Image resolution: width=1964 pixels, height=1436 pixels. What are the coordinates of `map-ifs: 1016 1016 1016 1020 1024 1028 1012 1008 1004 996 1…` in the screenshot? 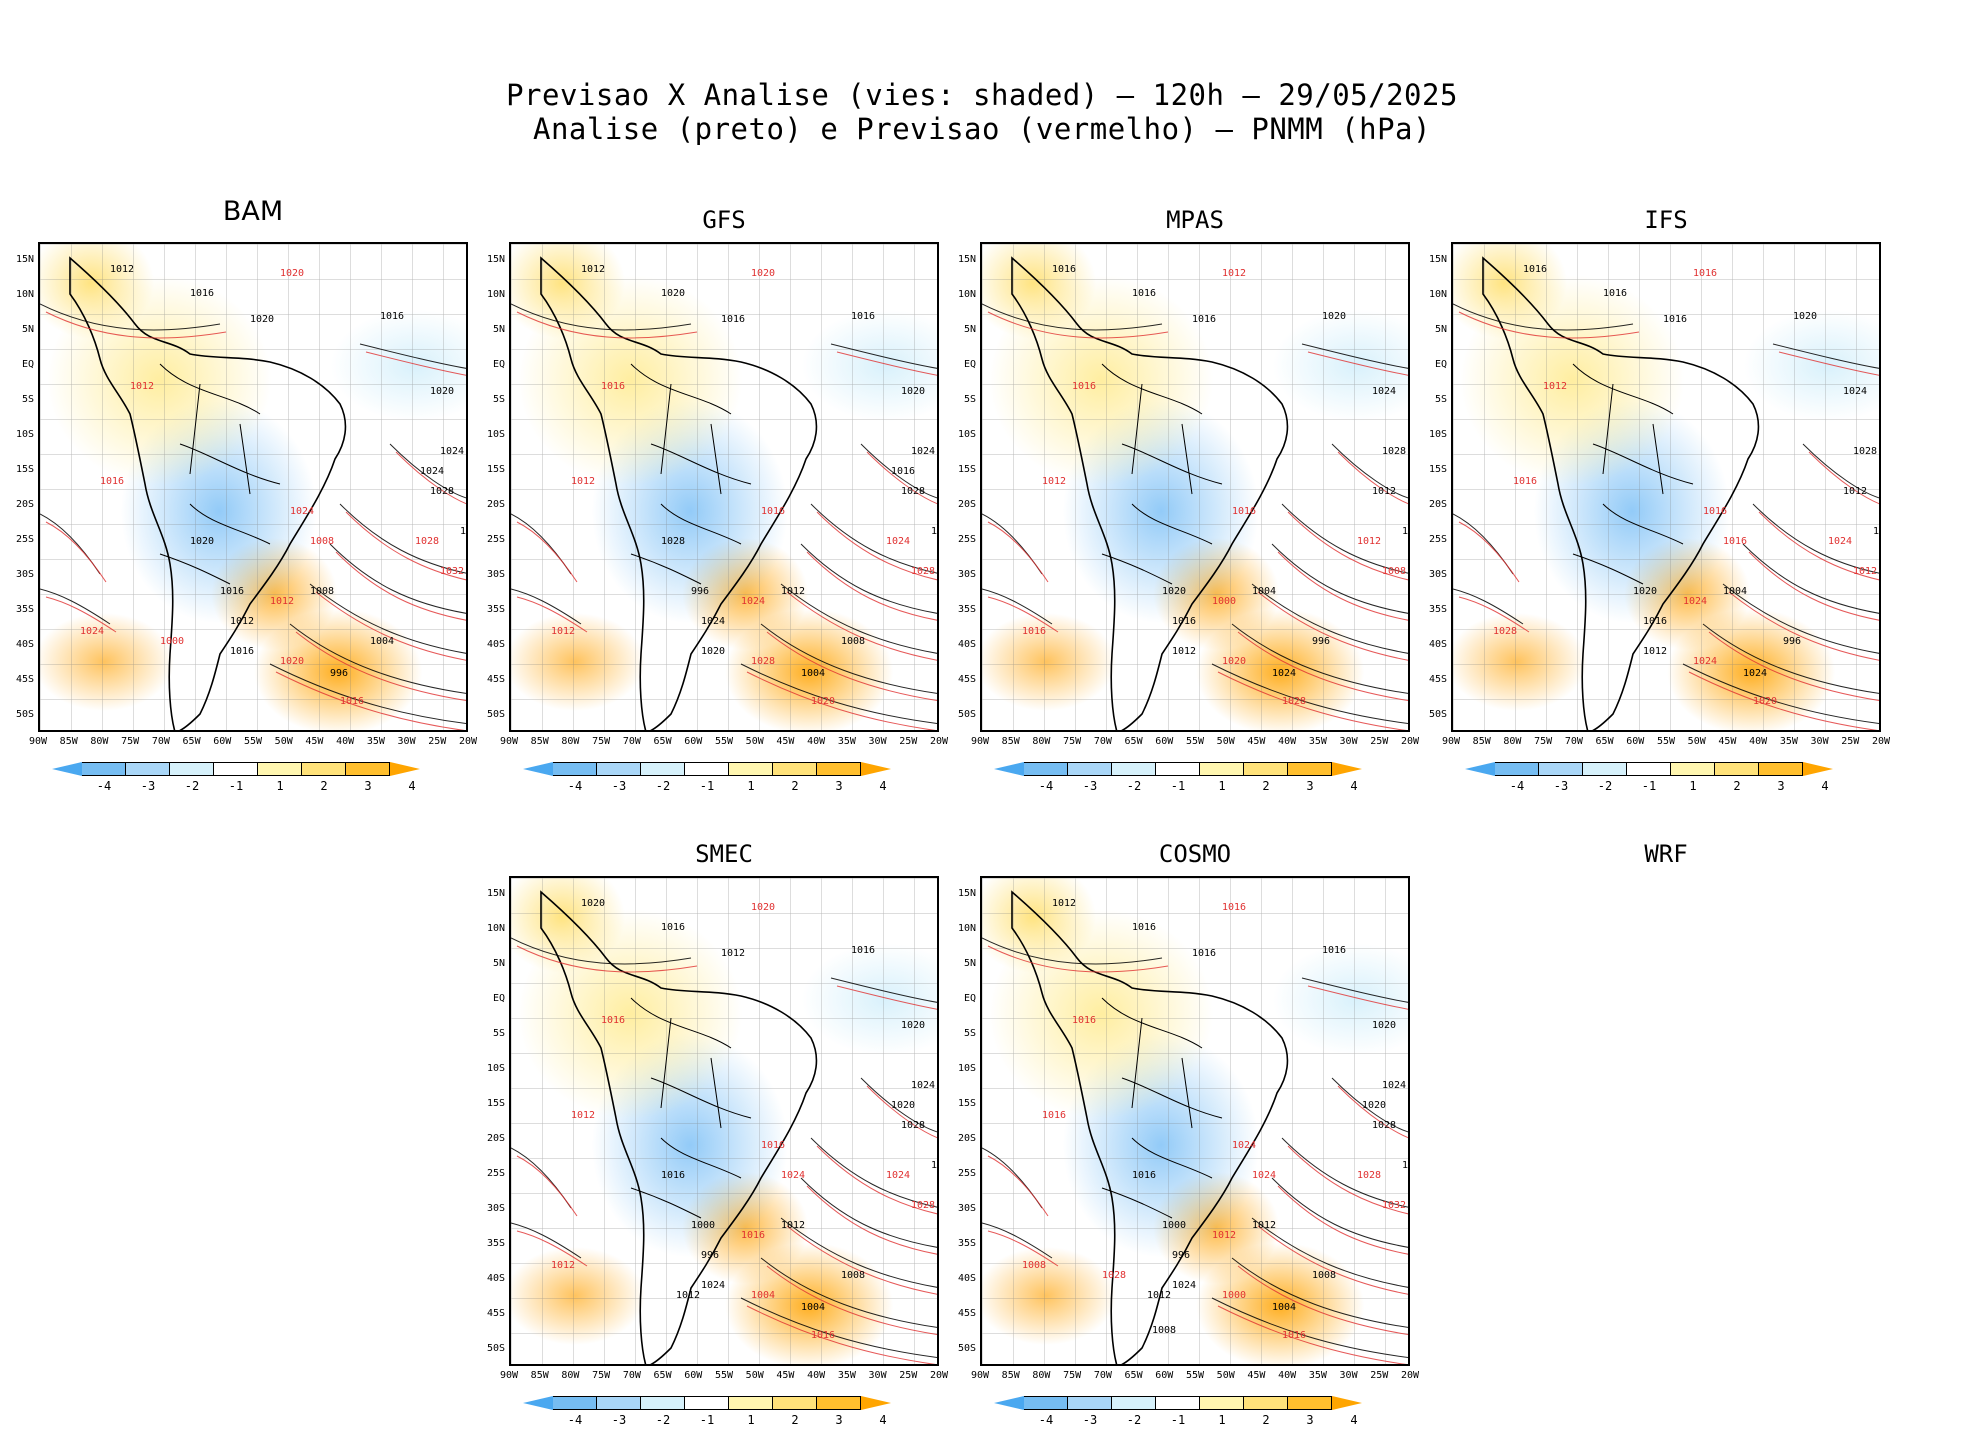 It's located at (1666, 487).